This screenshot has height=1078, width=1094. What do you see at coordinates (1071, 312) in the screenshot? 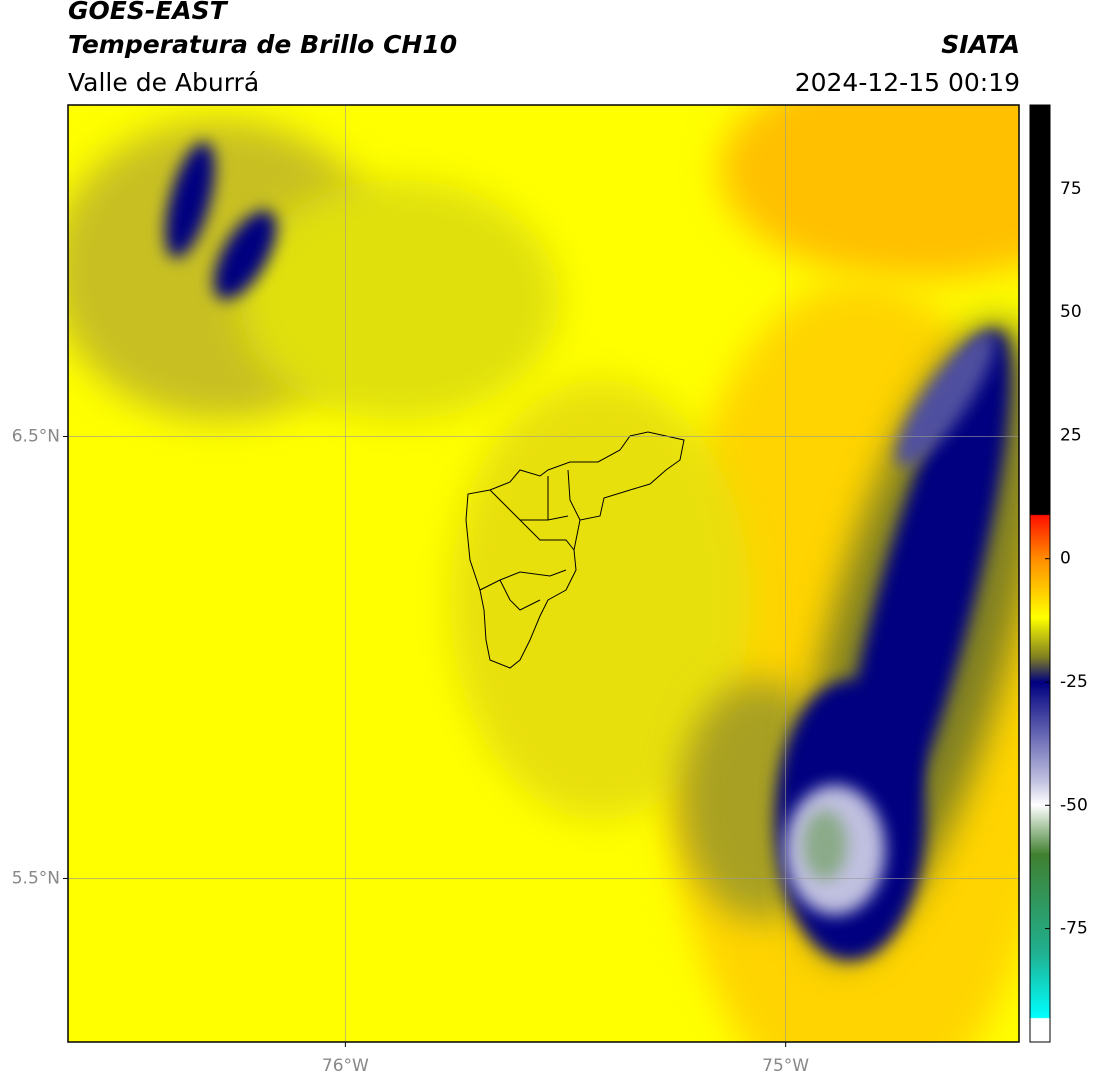
I see `colorbar-tick-label: 50` at bounding box center [1071, 312].